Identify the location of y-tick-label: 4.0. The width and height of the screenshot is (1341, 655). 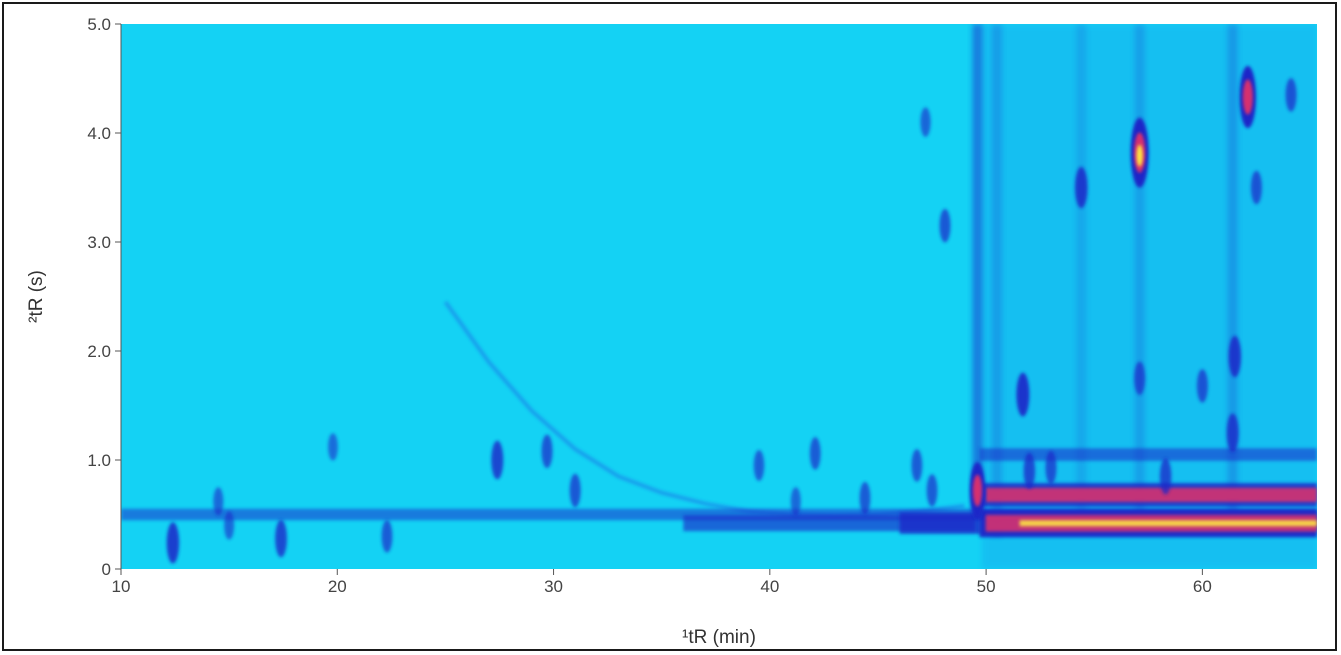
(99, 133).